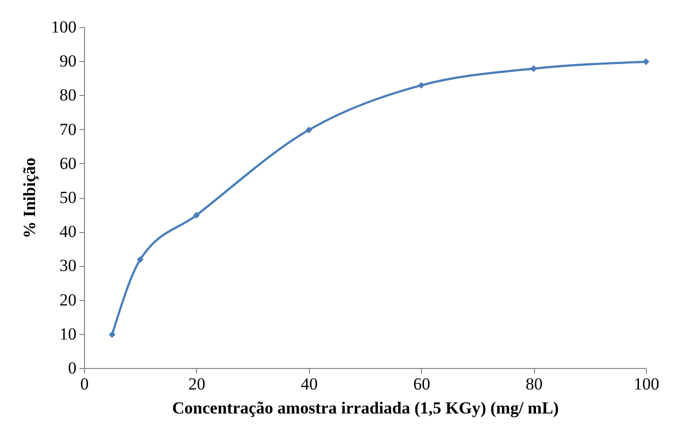 The width and height of the screenshot is (678, 432). What do you see at coordinates (63, 27) in the screenshot?
I see `y-tick-label: 100` at bounding box center [63, 27].